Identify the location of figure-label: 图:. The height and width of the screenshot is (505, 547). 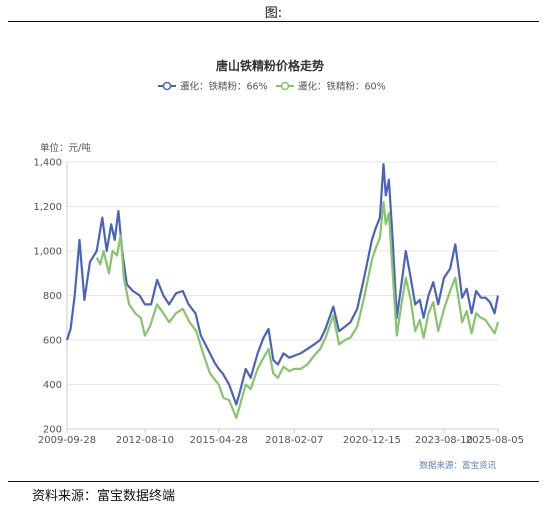
(273, 13).